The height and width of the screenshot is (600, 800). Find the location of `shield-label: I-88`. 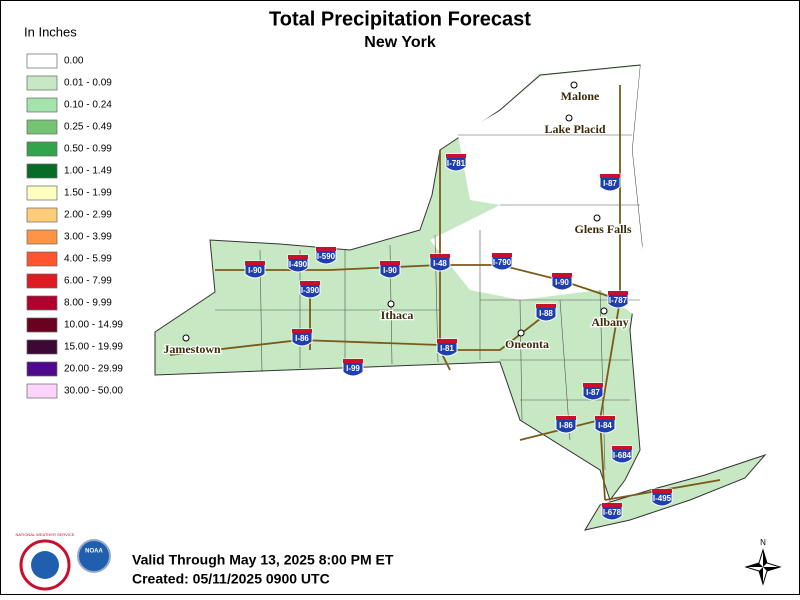

shield-label: I-88 is located at coordinates (546, 313).